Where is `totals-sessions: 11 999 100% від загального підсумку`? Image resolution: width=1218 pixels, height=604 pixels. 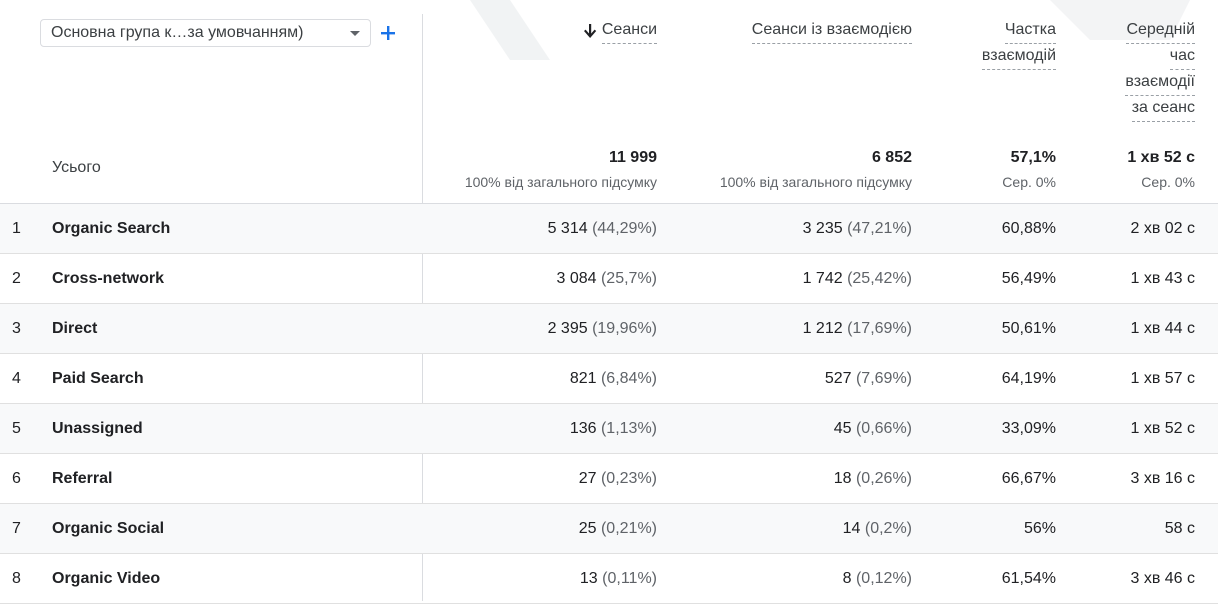 totals-sessions: 11 999 100% від загального підсумку is located at coordinates (561, 169).